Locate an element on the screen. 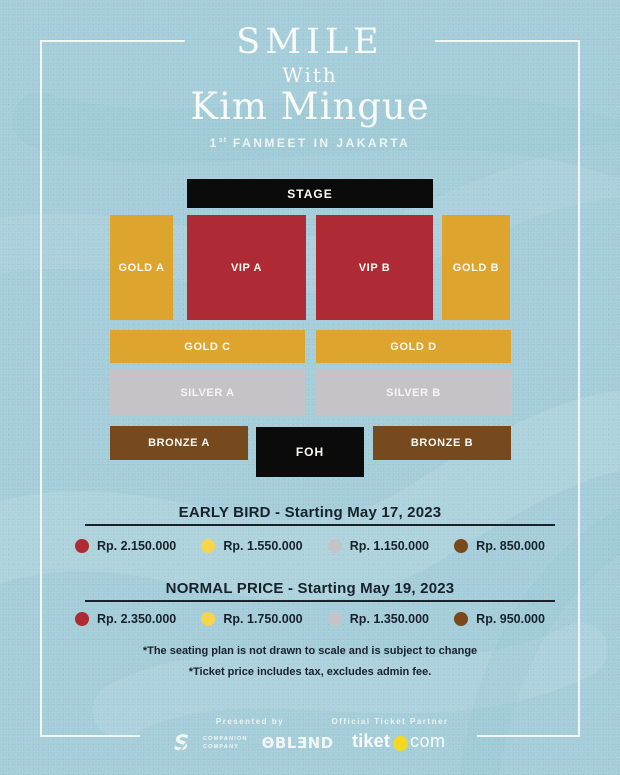  svg-text: S is located at coordinates (181, 743).